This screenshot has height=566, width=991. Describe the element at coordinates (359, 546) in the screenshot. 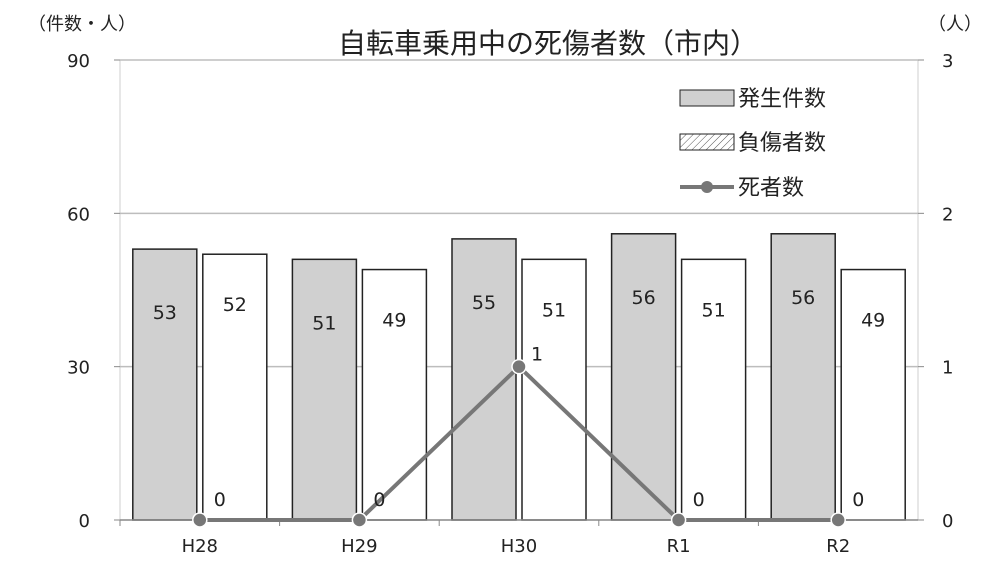

I see `category-label: H29` at that location.